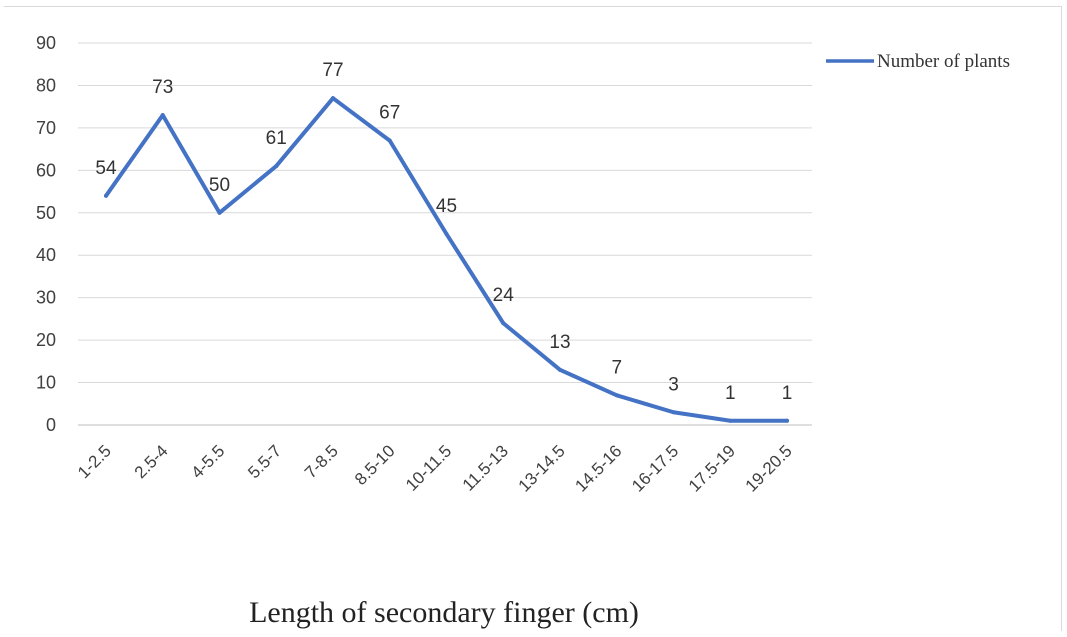 The width and height of the screenshot is (1067, 637). Describe the element at coordinates (207, 461) in the screenshot. I see `x-tick-label: 4-5.5` at that location.